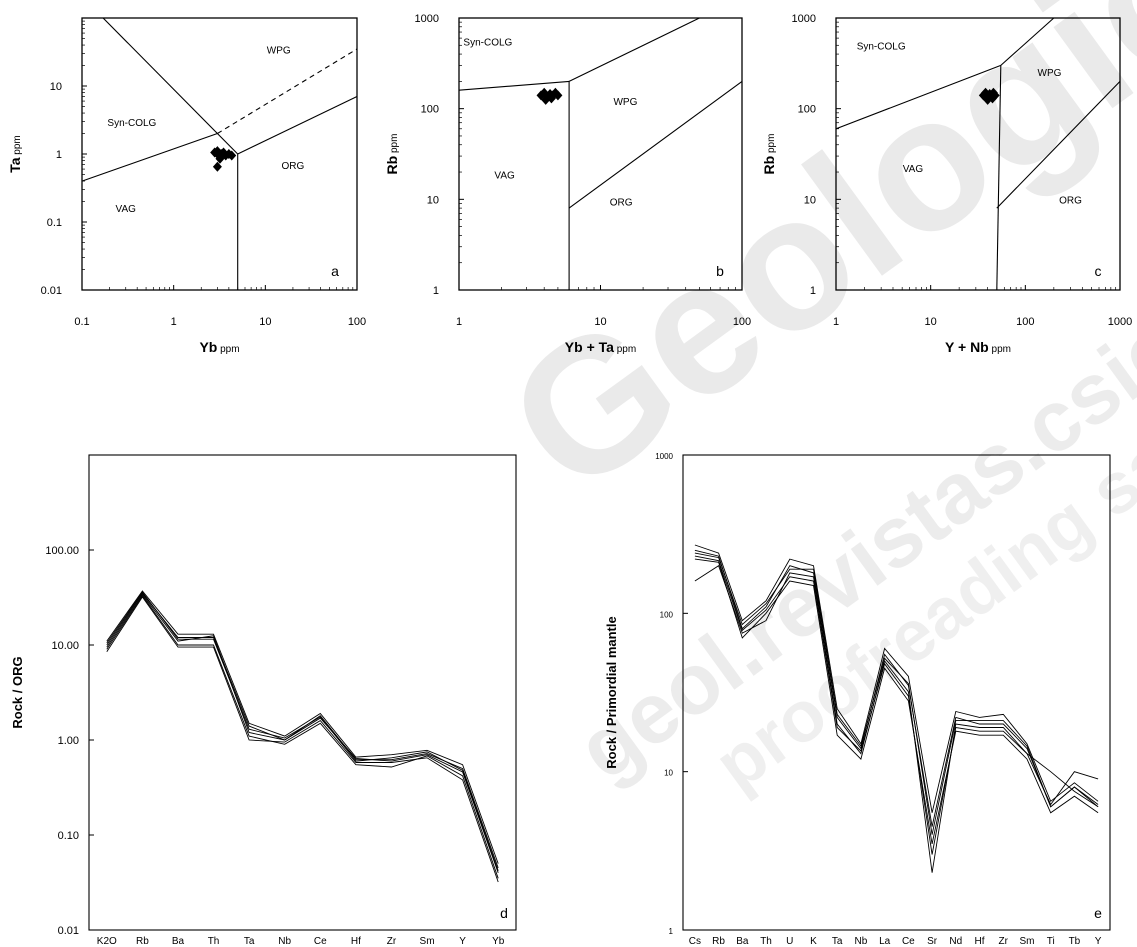 The image size is (1137, 947). Describe the element at coordinates (65, 646) in the screenshot. I see `y-tick-label: 10.00` at that location.